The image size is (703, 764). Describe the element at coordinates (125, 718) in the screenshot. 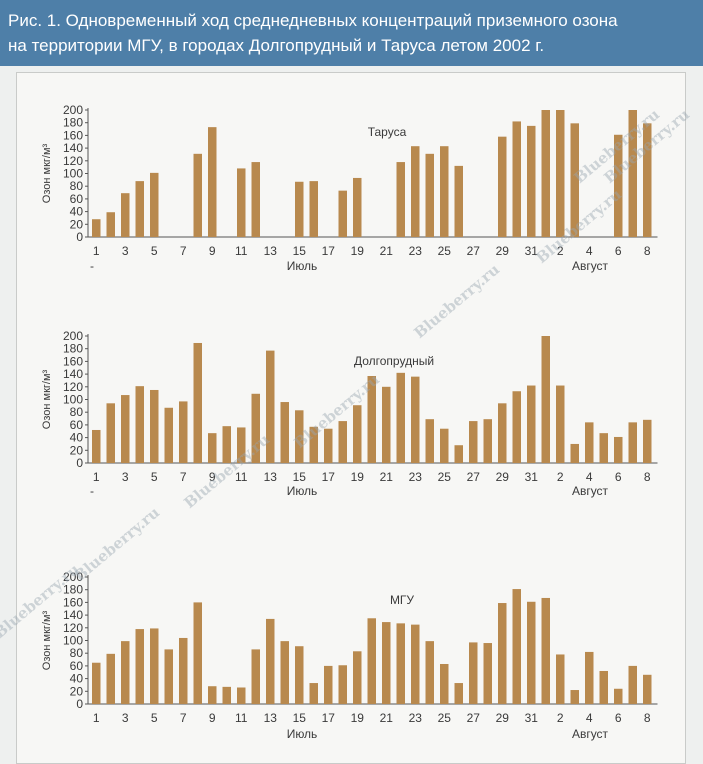

I see `x-tick-label: 3` at that location.